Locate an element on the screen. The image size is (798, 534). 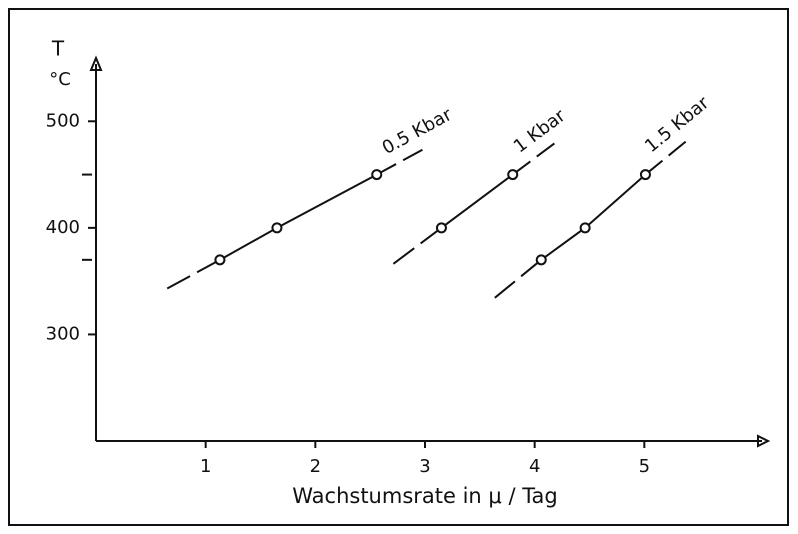
series-label: 1 Kbar is located at coordinates (540, 131).